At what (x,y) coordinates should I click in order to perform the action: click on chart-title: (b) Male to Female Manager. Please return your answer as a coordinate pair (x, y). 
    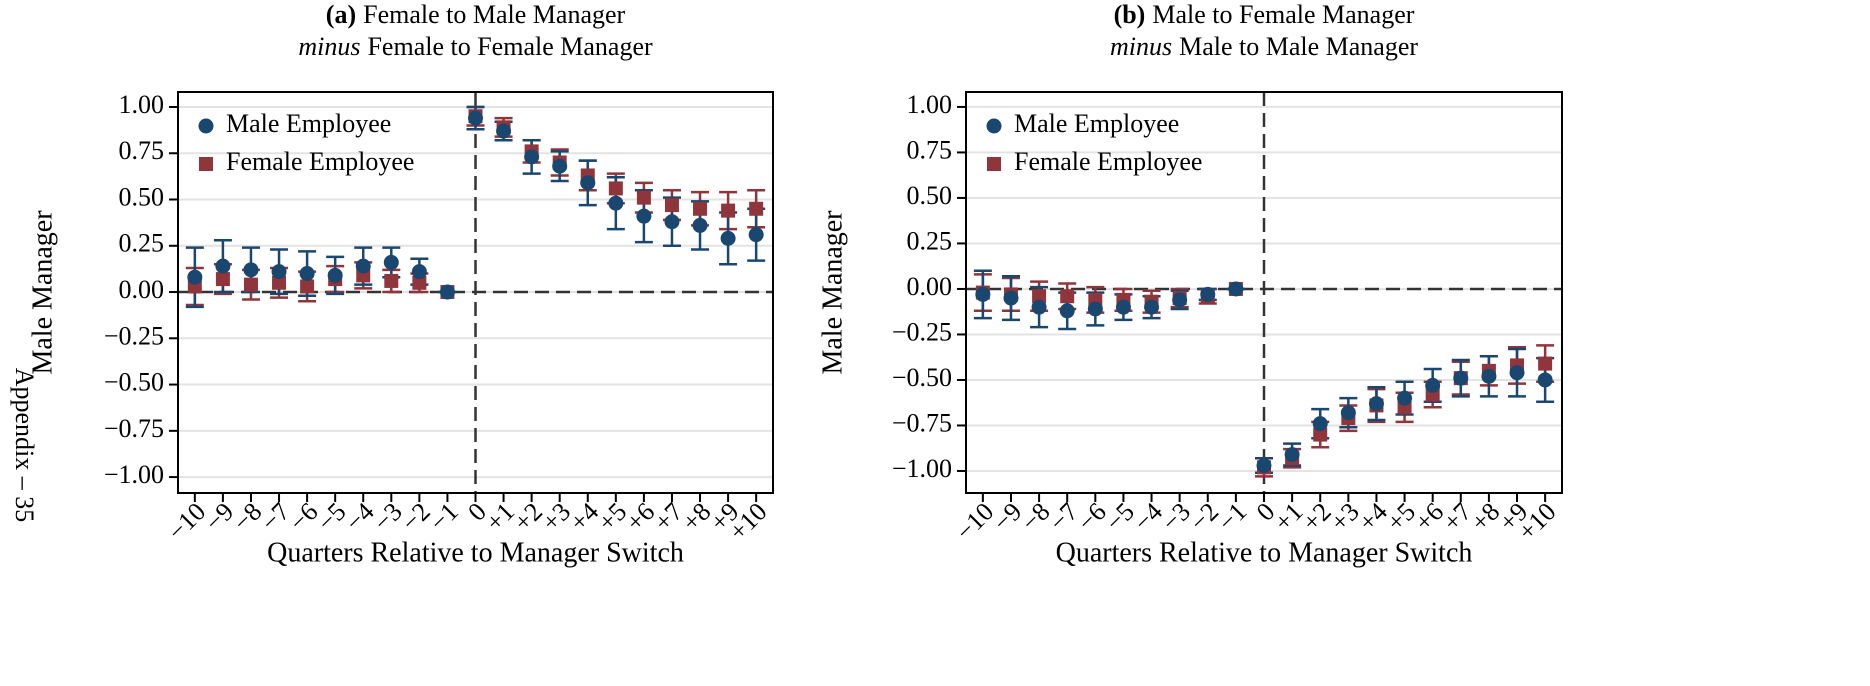
    Looking at the image, I should click on (1264, 14).